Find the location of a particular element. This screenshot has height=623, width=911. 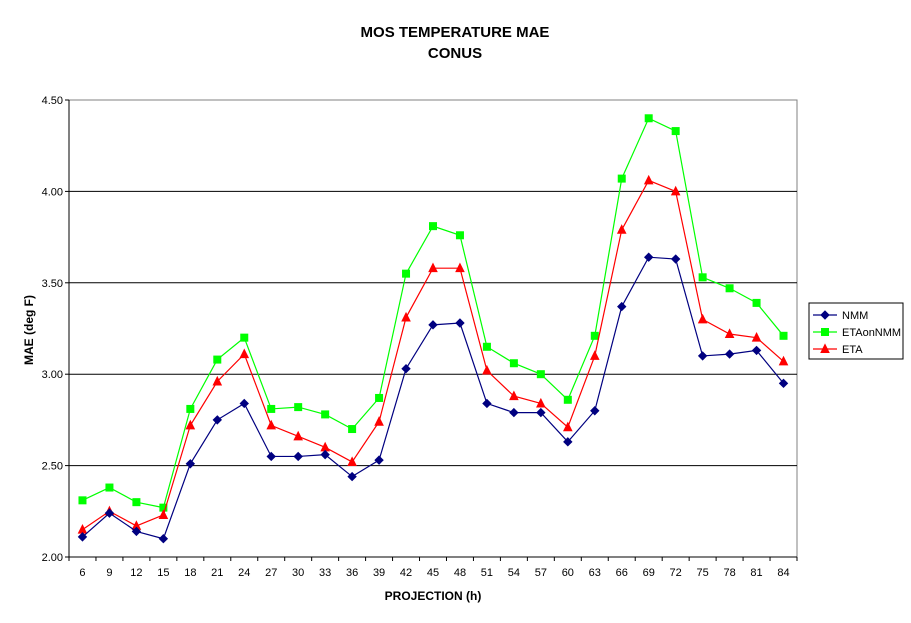

x-tick-label: 57 is located at coordinates (541, 573).